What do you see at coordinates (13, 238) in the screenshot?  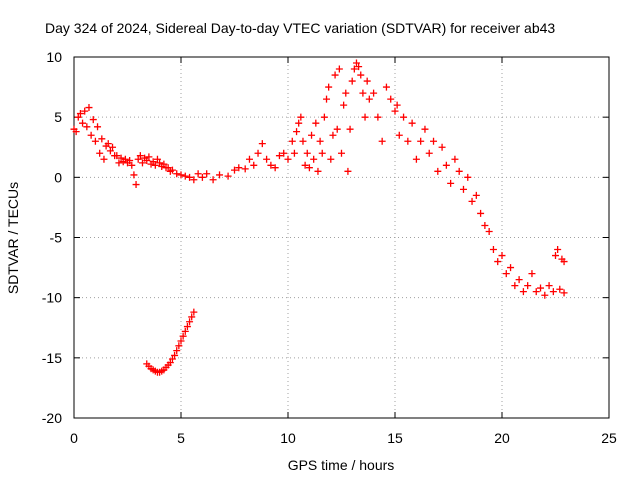 I see `y-axis-label: SDTVAR / TECUs` at bounding box center [13, 238].